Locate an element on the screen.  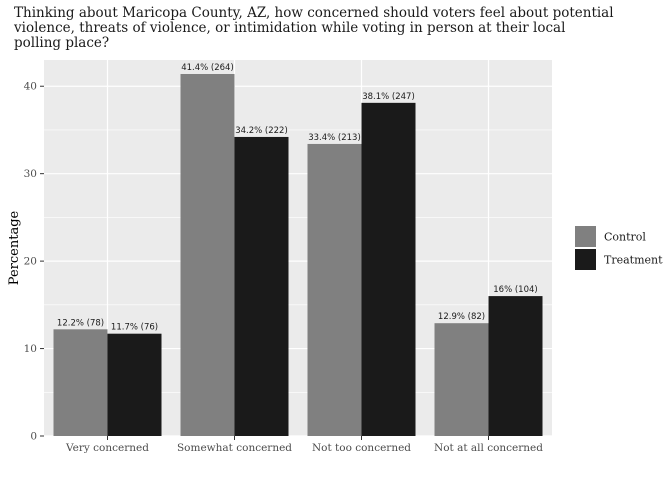
chart-title-line: polling place? is located at coordinates (61, 43).